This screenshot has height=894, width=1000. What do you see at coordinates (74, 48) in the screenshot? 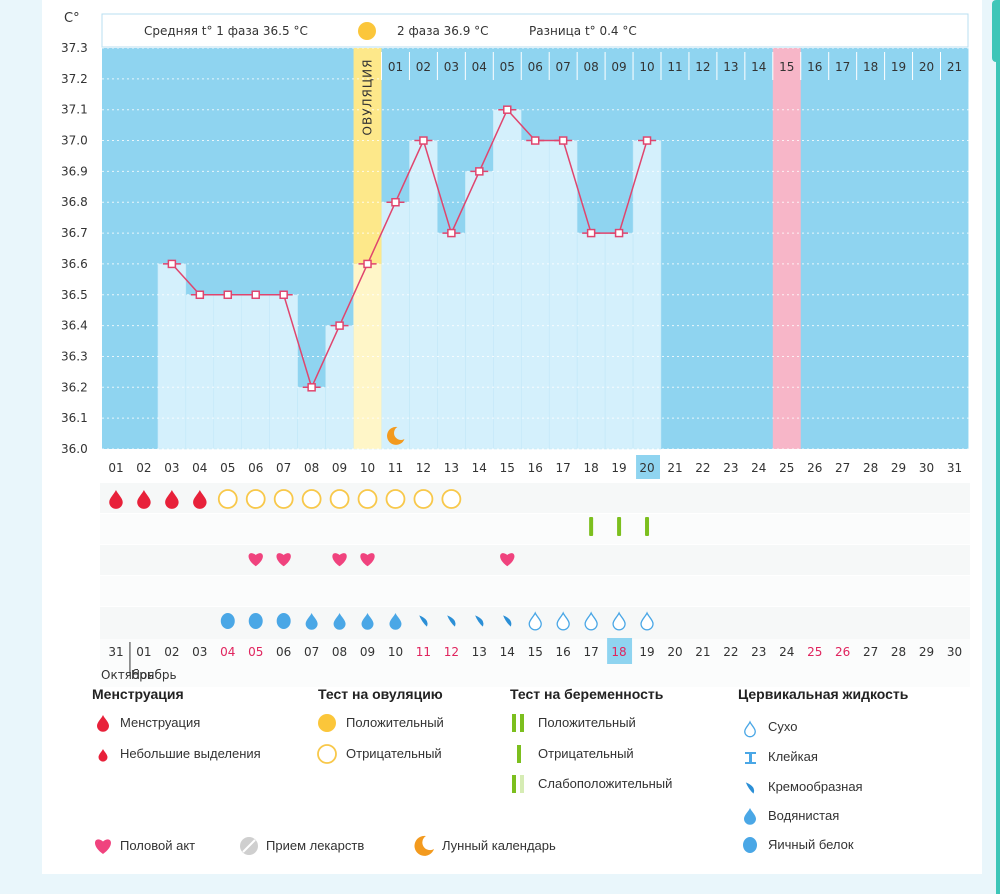
I see `y-tick-label: 37.3` at bounding box center [74, 48].